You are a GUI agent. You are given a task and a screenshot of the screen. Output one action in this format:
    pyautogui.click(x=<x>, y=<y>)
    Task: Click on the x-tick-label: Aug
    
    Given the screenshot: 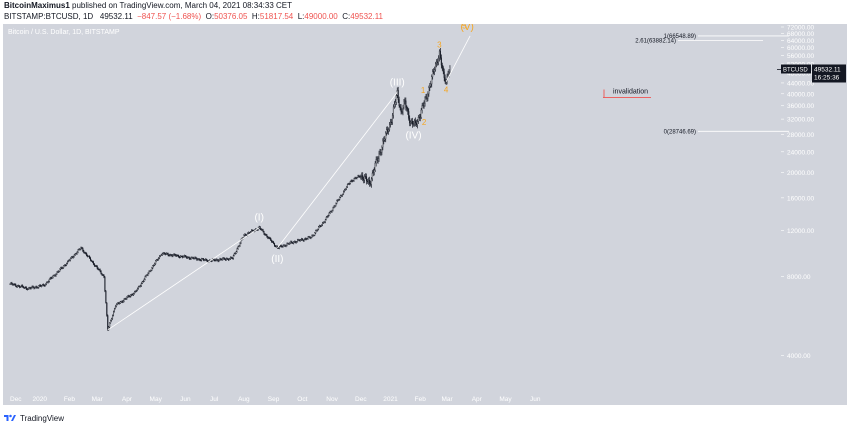 What is the action you would take?
    pyautogui.click(x=244, y=399)
    